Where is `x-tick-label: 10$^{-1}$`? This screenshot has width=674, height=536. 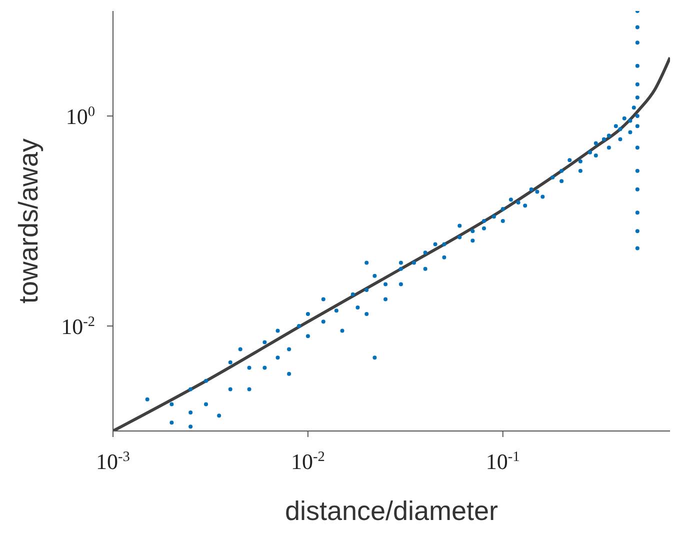
x-tick-label: 10$^{-1}$ is located at coordinates (503, 461).